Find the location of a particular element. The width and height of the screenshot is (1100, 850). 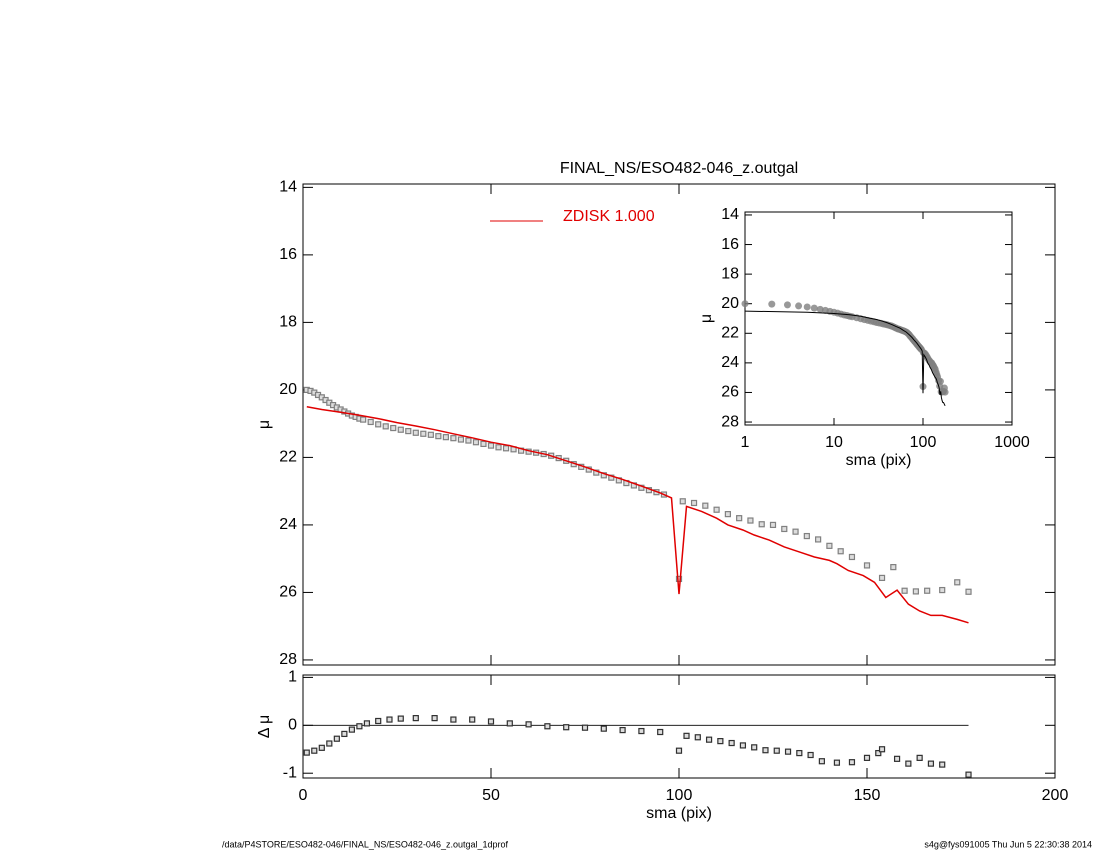

footer-right: s4g@fys091005 Thu Jun 5 22:30:38 2014 is located at coordinates (1008, 844).